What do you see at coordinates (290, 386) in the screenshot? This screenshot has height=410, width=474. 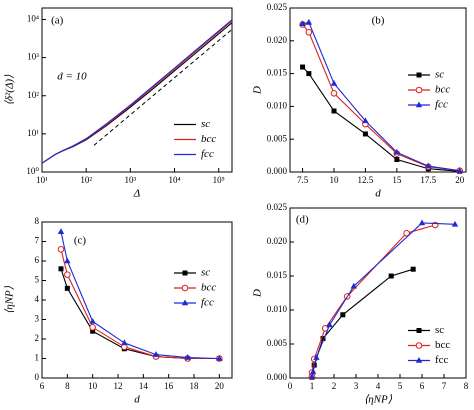 I see `x-tick-label: 0` at bounding box center [290, 386].